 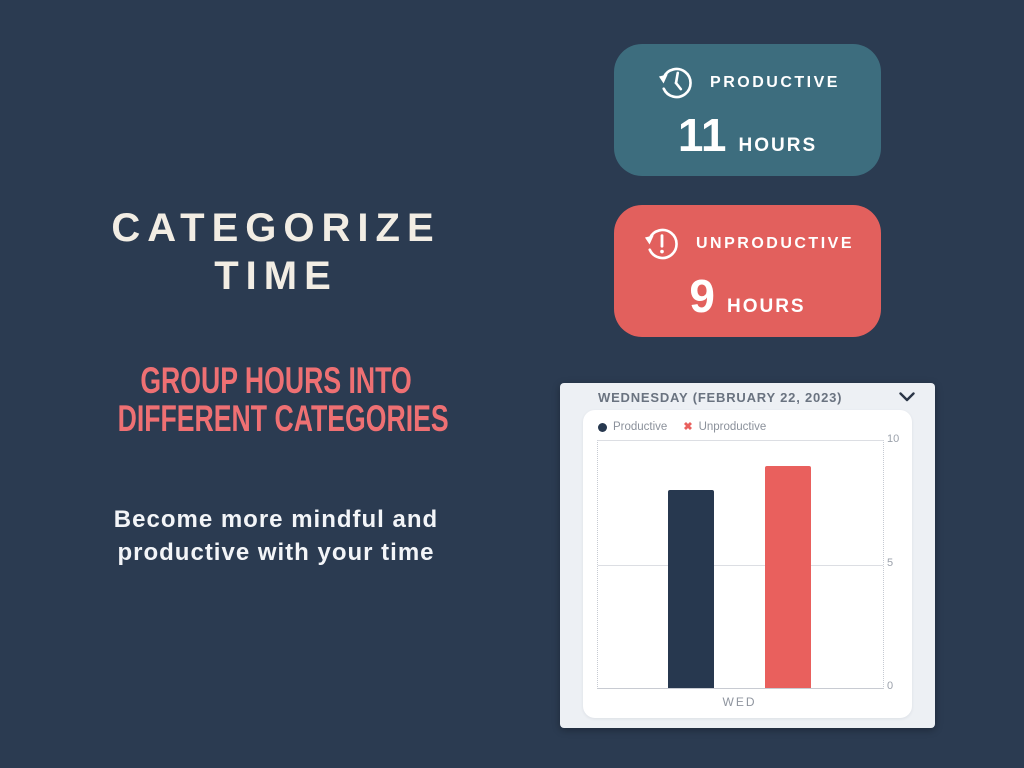 I want to click on subtitle: GROUP HOURS INTO DIFFERENT CATEGORIES, so click(x=276, y=400).